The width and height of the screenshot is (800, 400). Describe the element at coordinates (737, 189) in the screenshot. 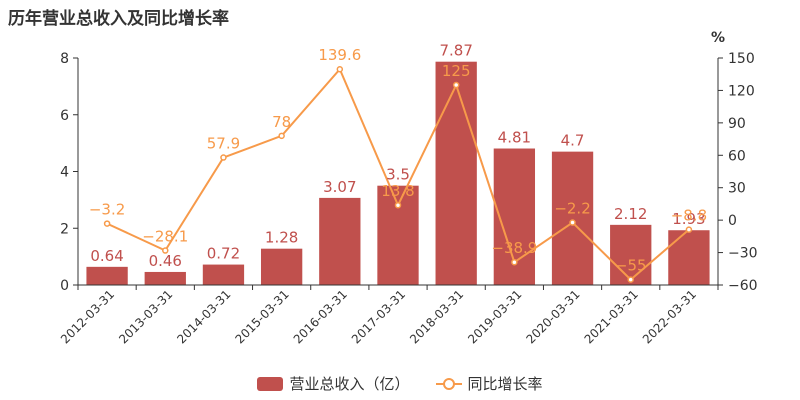

I see `y-right-tick-label: 30` at that location.